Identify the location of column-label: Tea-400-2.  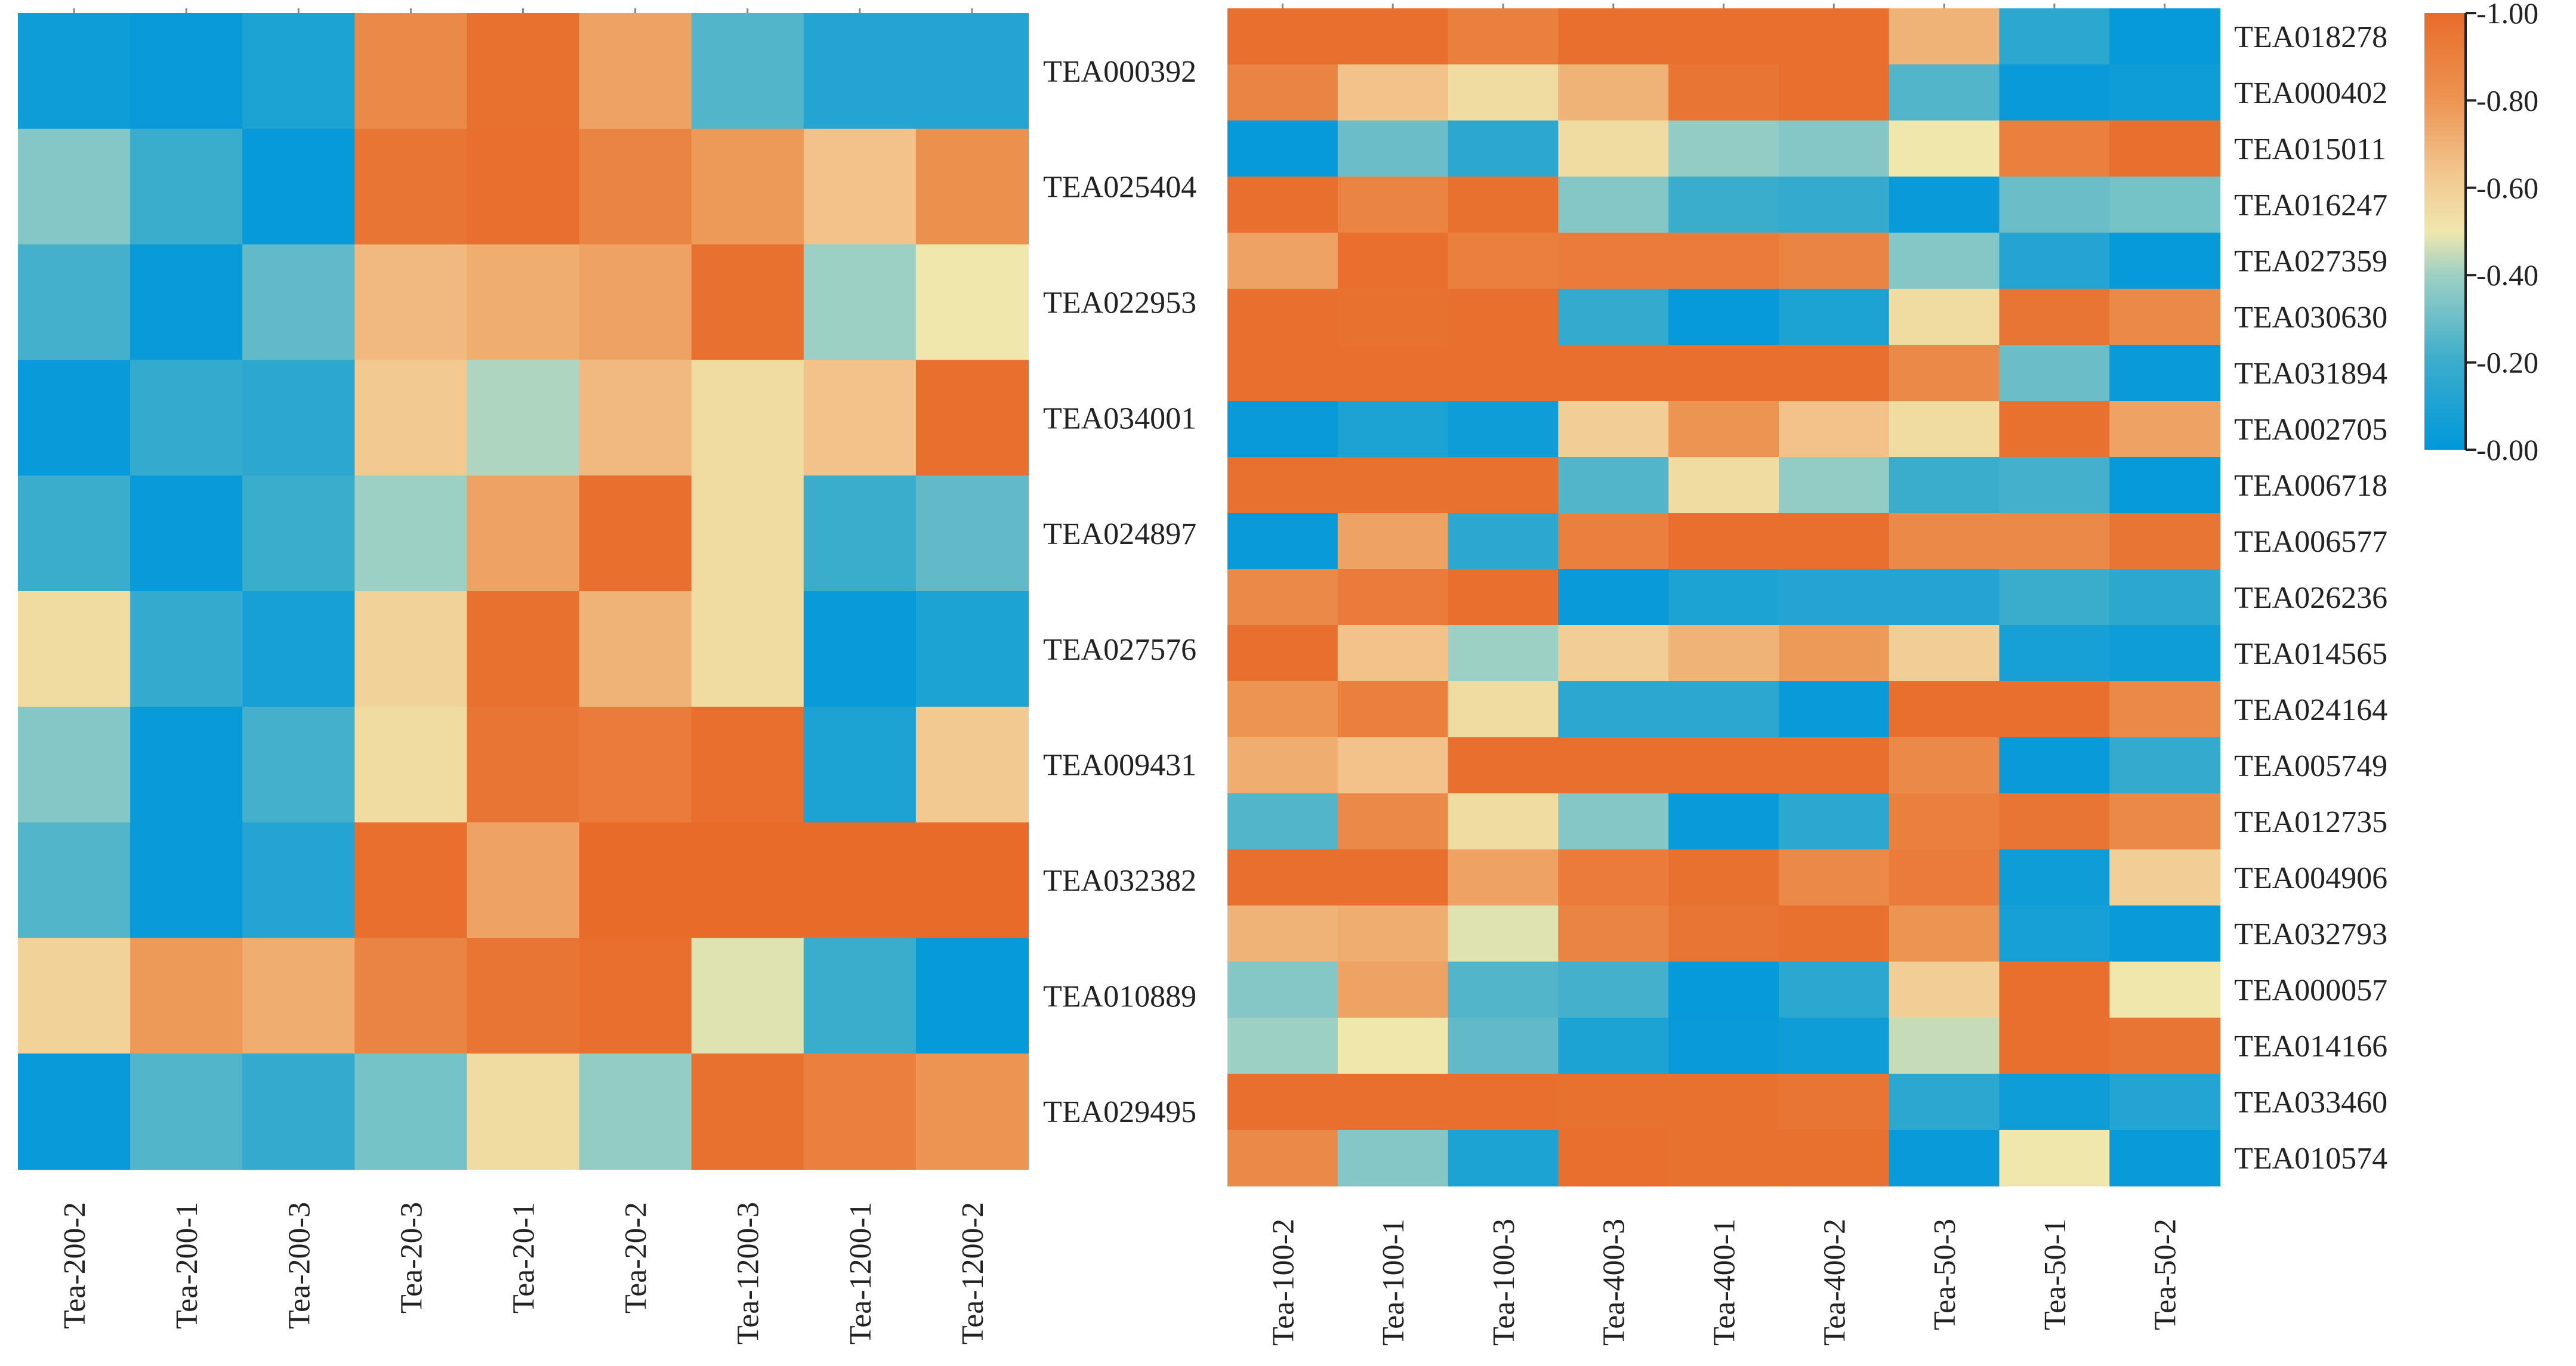
(1835, 1282).